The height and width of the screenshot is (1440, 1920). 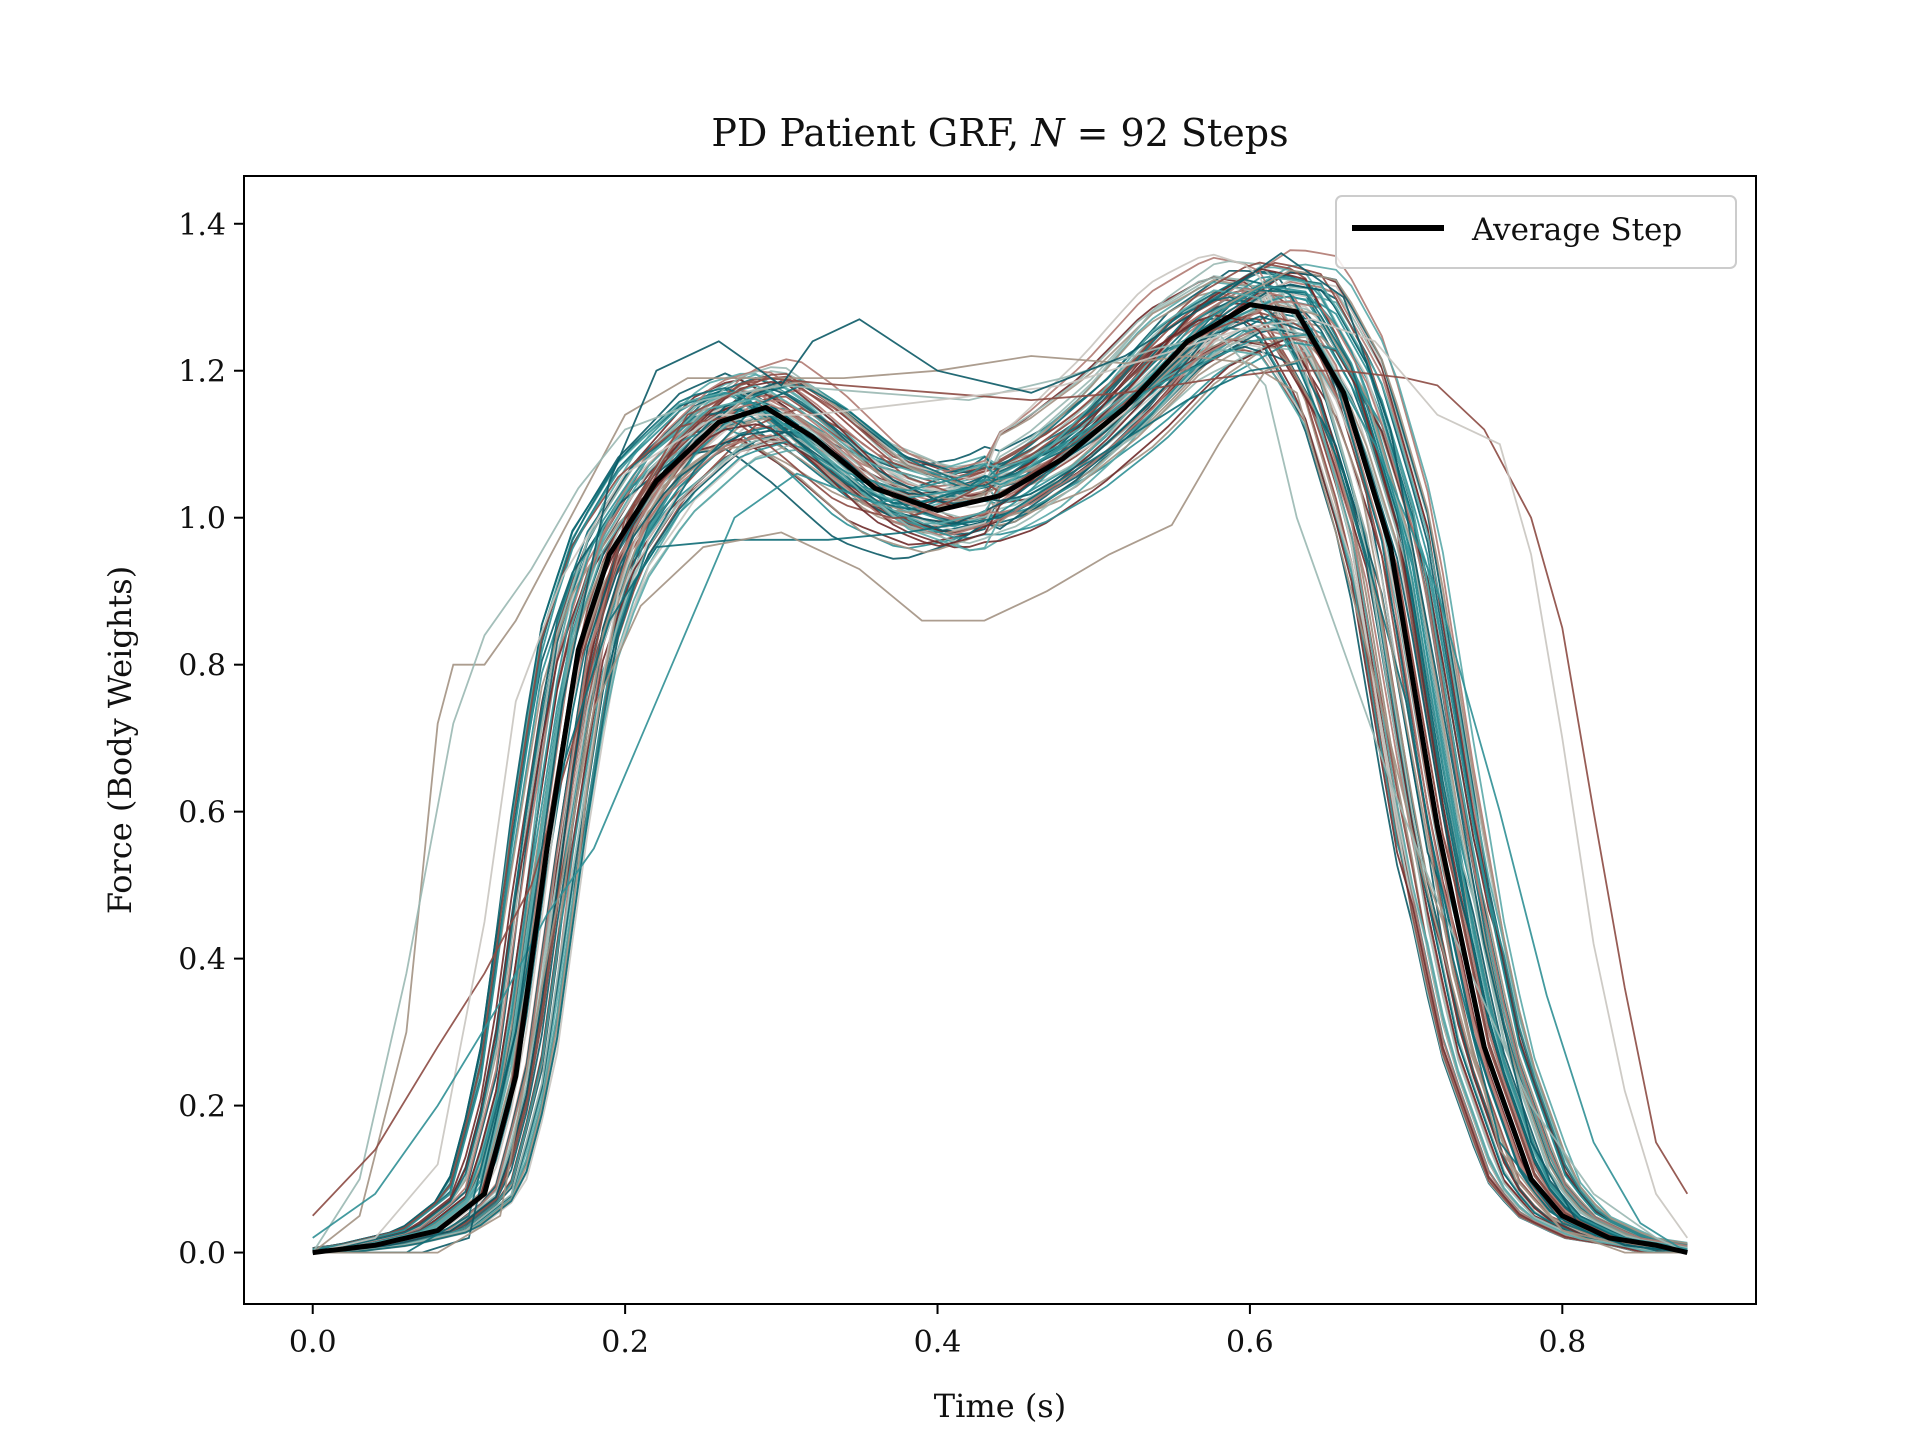 I want to click on legend: Average Step, so click(x=1536, y=232).